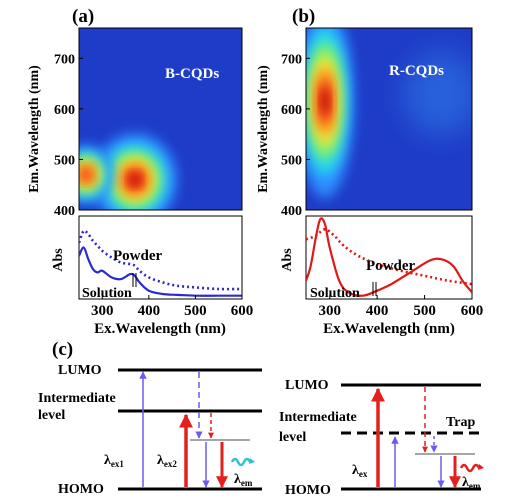 Image resolution: width=521 pixels, height=501 pixels. What do you see at coordinates (51, 415) in the screenshot?
I see `left-level-label: level` at bounding box center [51, 415].